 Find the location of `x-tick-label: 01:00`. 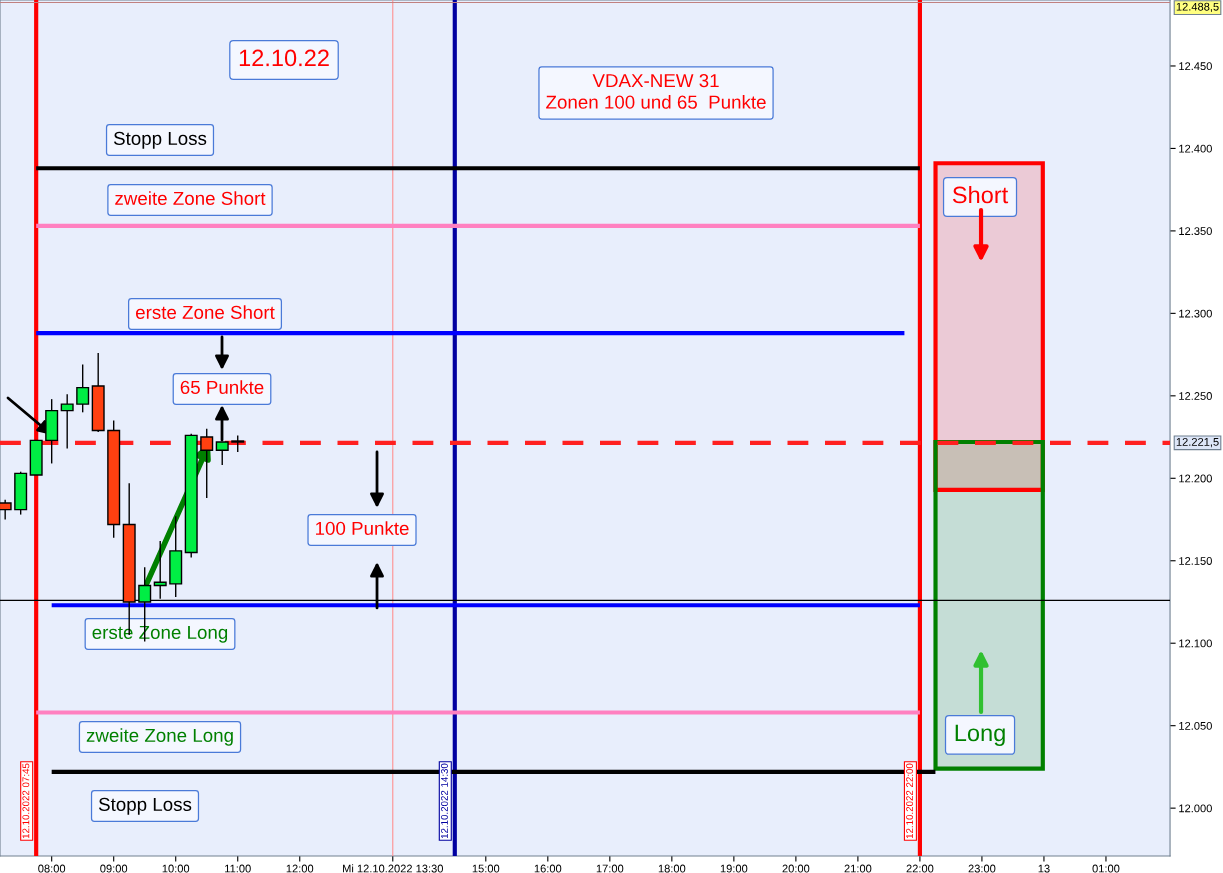

x-tick-label: 01:00 is located at coordinates (1106, 868).